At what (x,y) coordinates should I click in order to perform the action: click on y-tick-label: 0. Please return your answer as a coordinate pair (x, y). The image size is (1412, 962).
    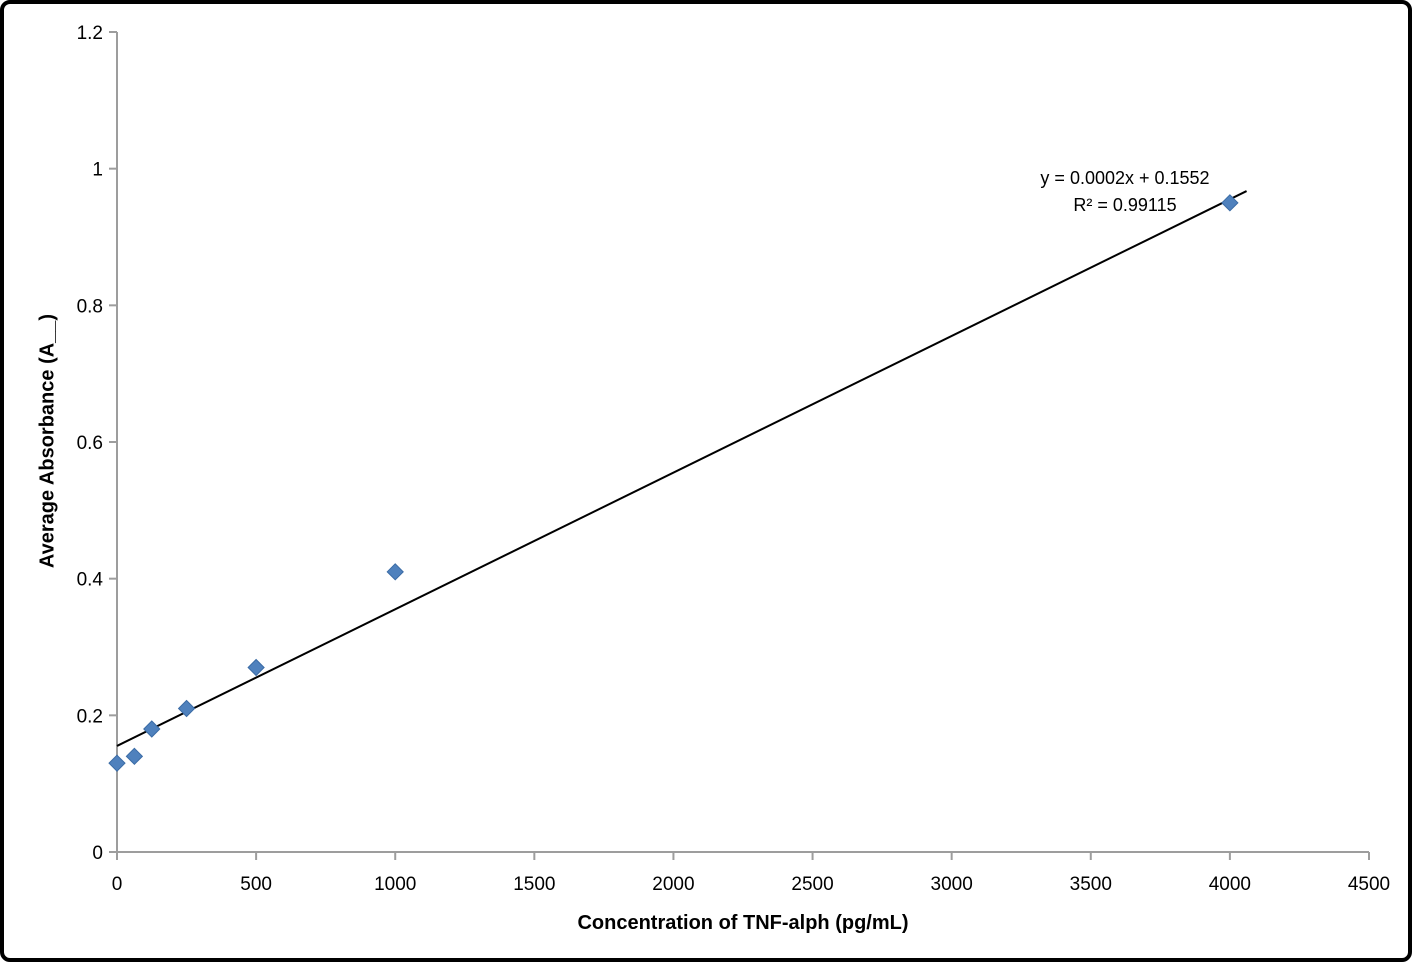
    Looking at the image, I should click on (97, 853).